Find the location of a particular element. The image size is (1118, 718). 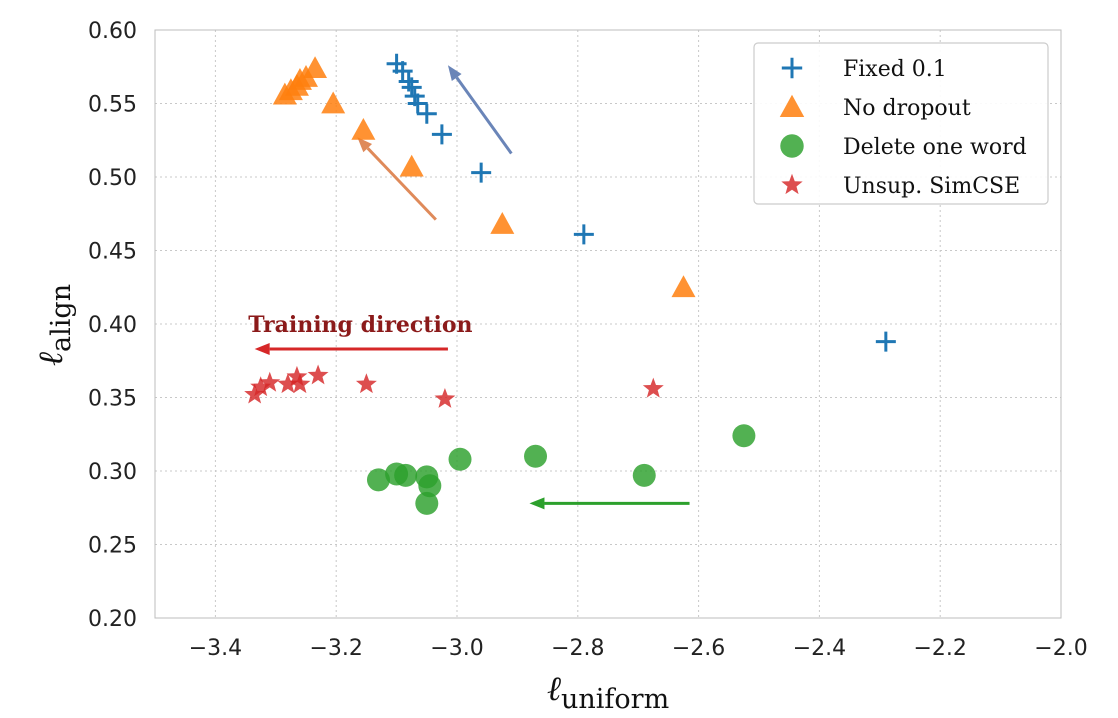

x-axis-label: ℓuniform is located at coordinates (608, 692).